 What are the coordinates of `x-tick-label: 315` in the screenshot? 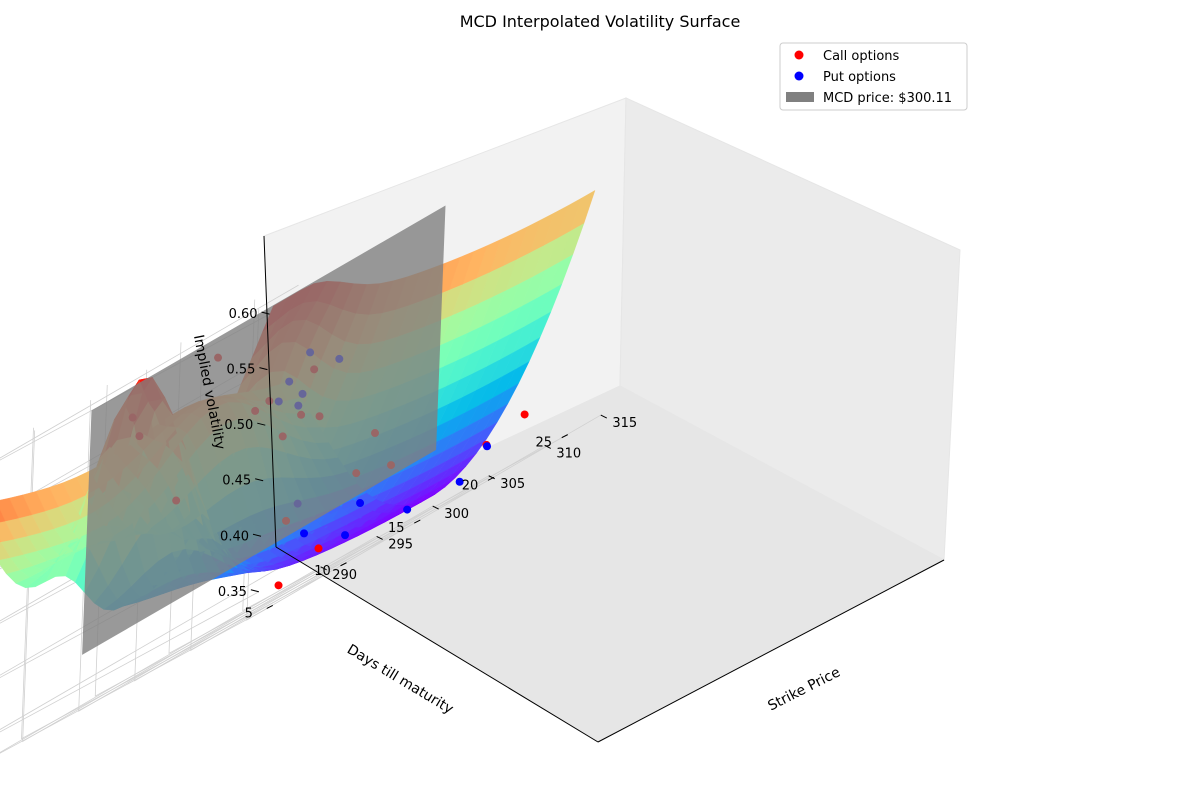 It's located at (624, 423).